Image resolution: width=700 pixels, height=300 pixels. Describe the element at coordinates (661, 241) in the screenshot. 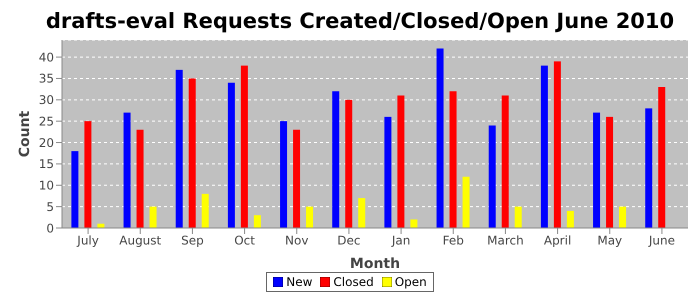

I see `x-tick-label: June` at that location.